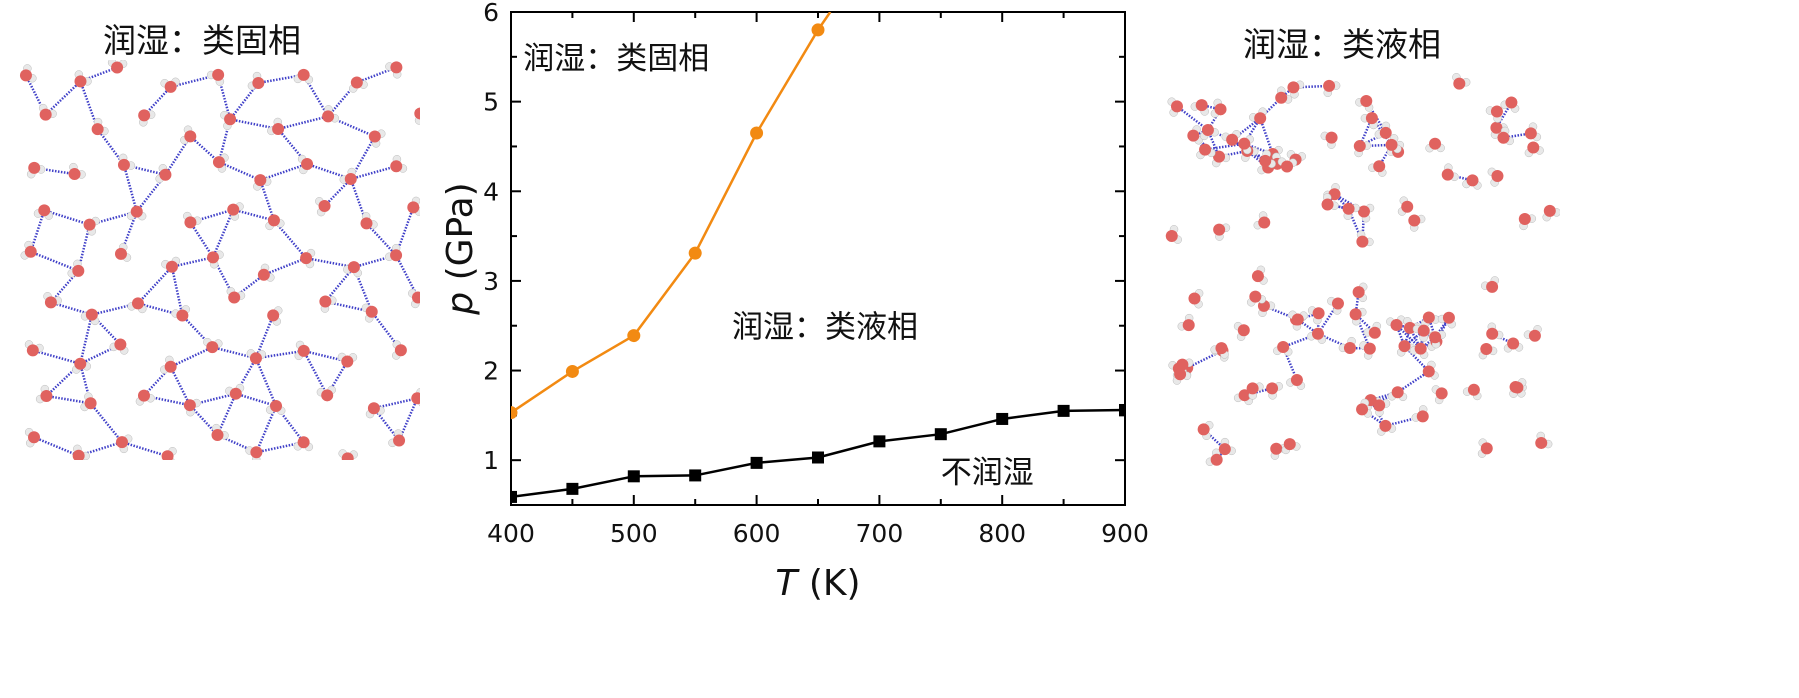 Image resolution: width=1799 pixels, height=698 pixels. Describe the element at coordinates (1362, 270) in the screenshot. I see `liquid-like-water-snapshot` at that location.